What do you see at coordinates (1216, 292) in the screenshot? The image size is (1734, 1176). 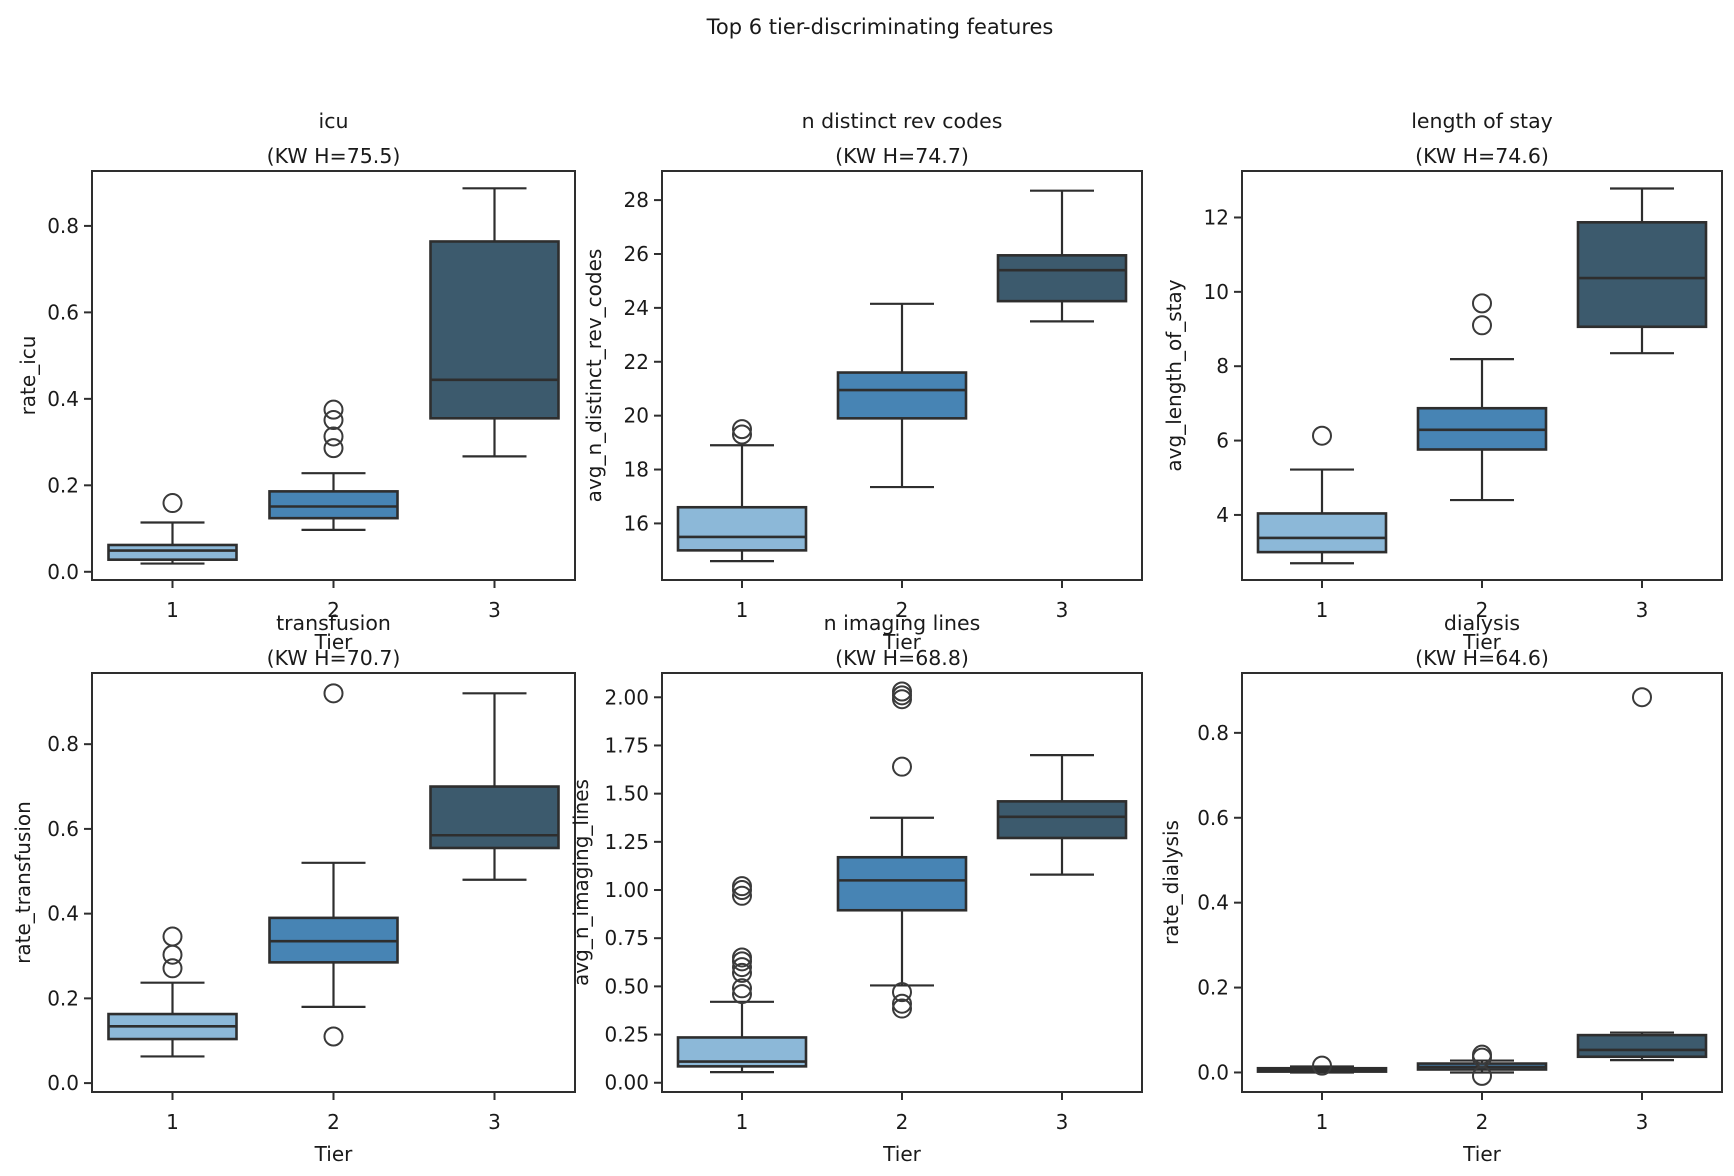 I see `y-tick-label: 10` at bounding box center [1216, 292].